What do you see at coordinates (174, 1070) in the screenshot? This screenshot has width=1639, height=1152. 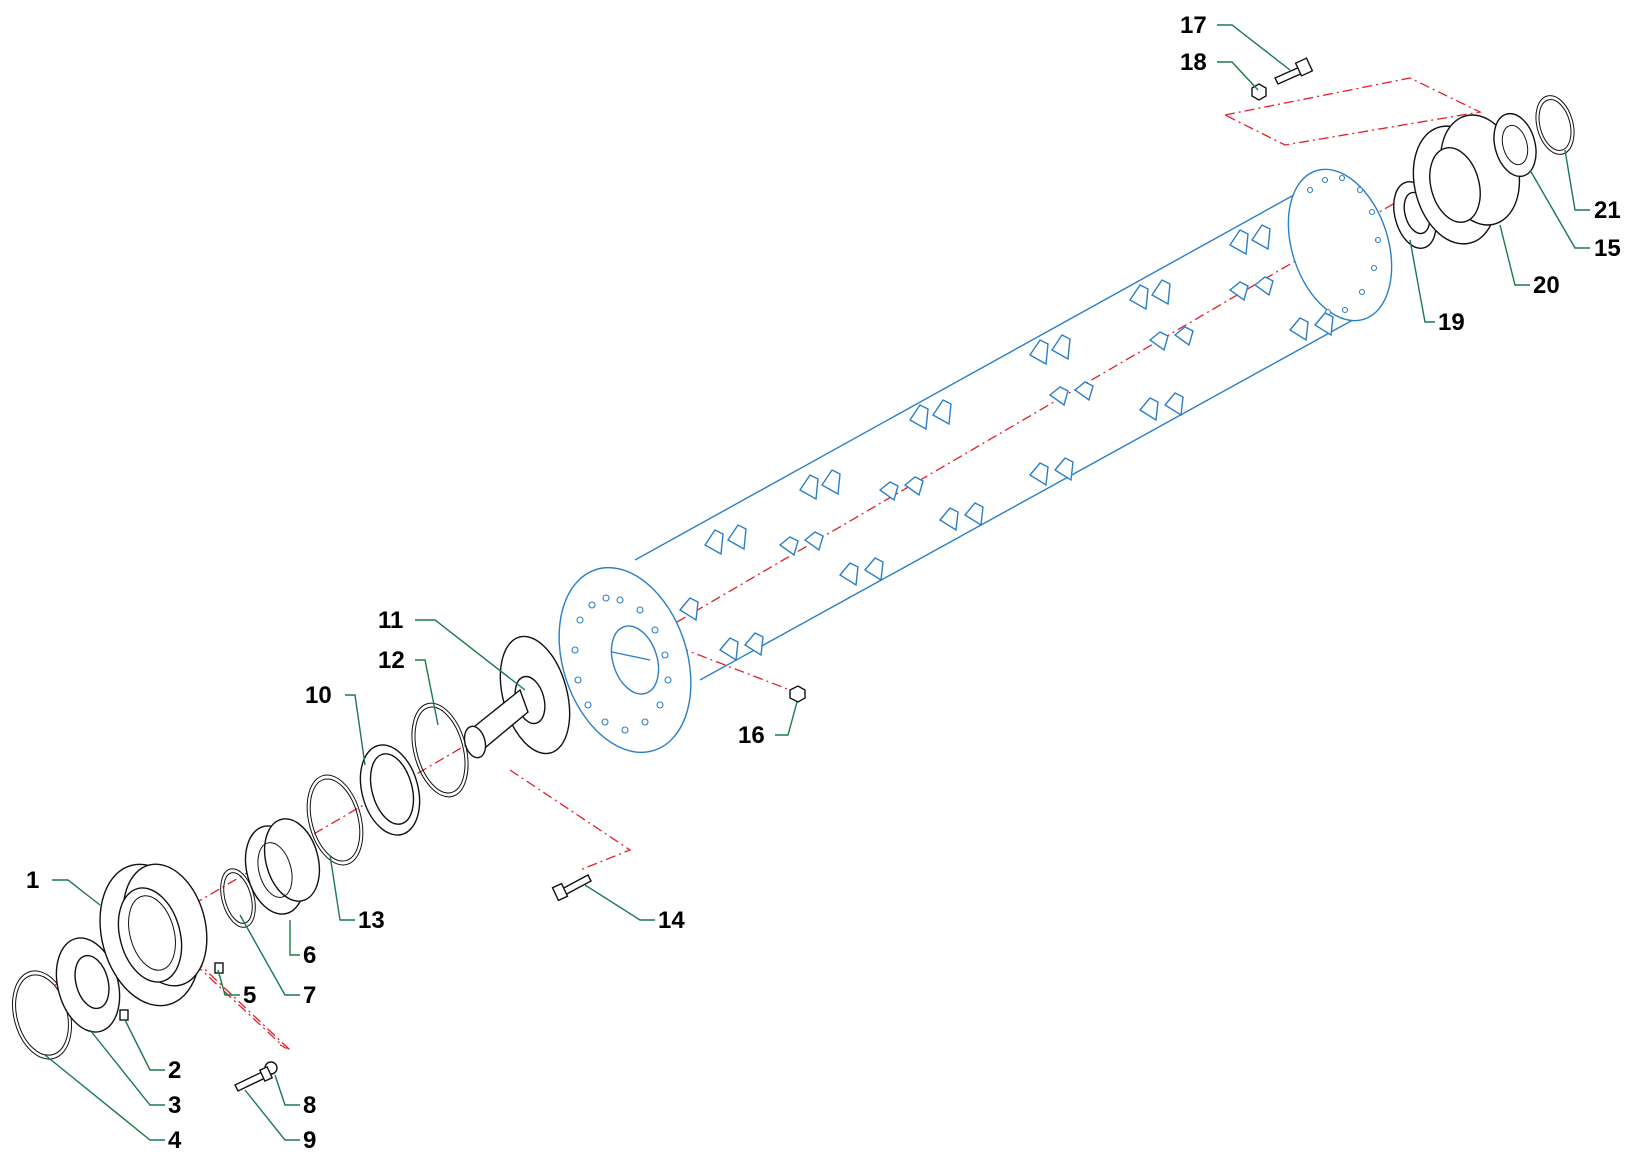 I see `callout-2: 2` at bounding box center [174, 1070].